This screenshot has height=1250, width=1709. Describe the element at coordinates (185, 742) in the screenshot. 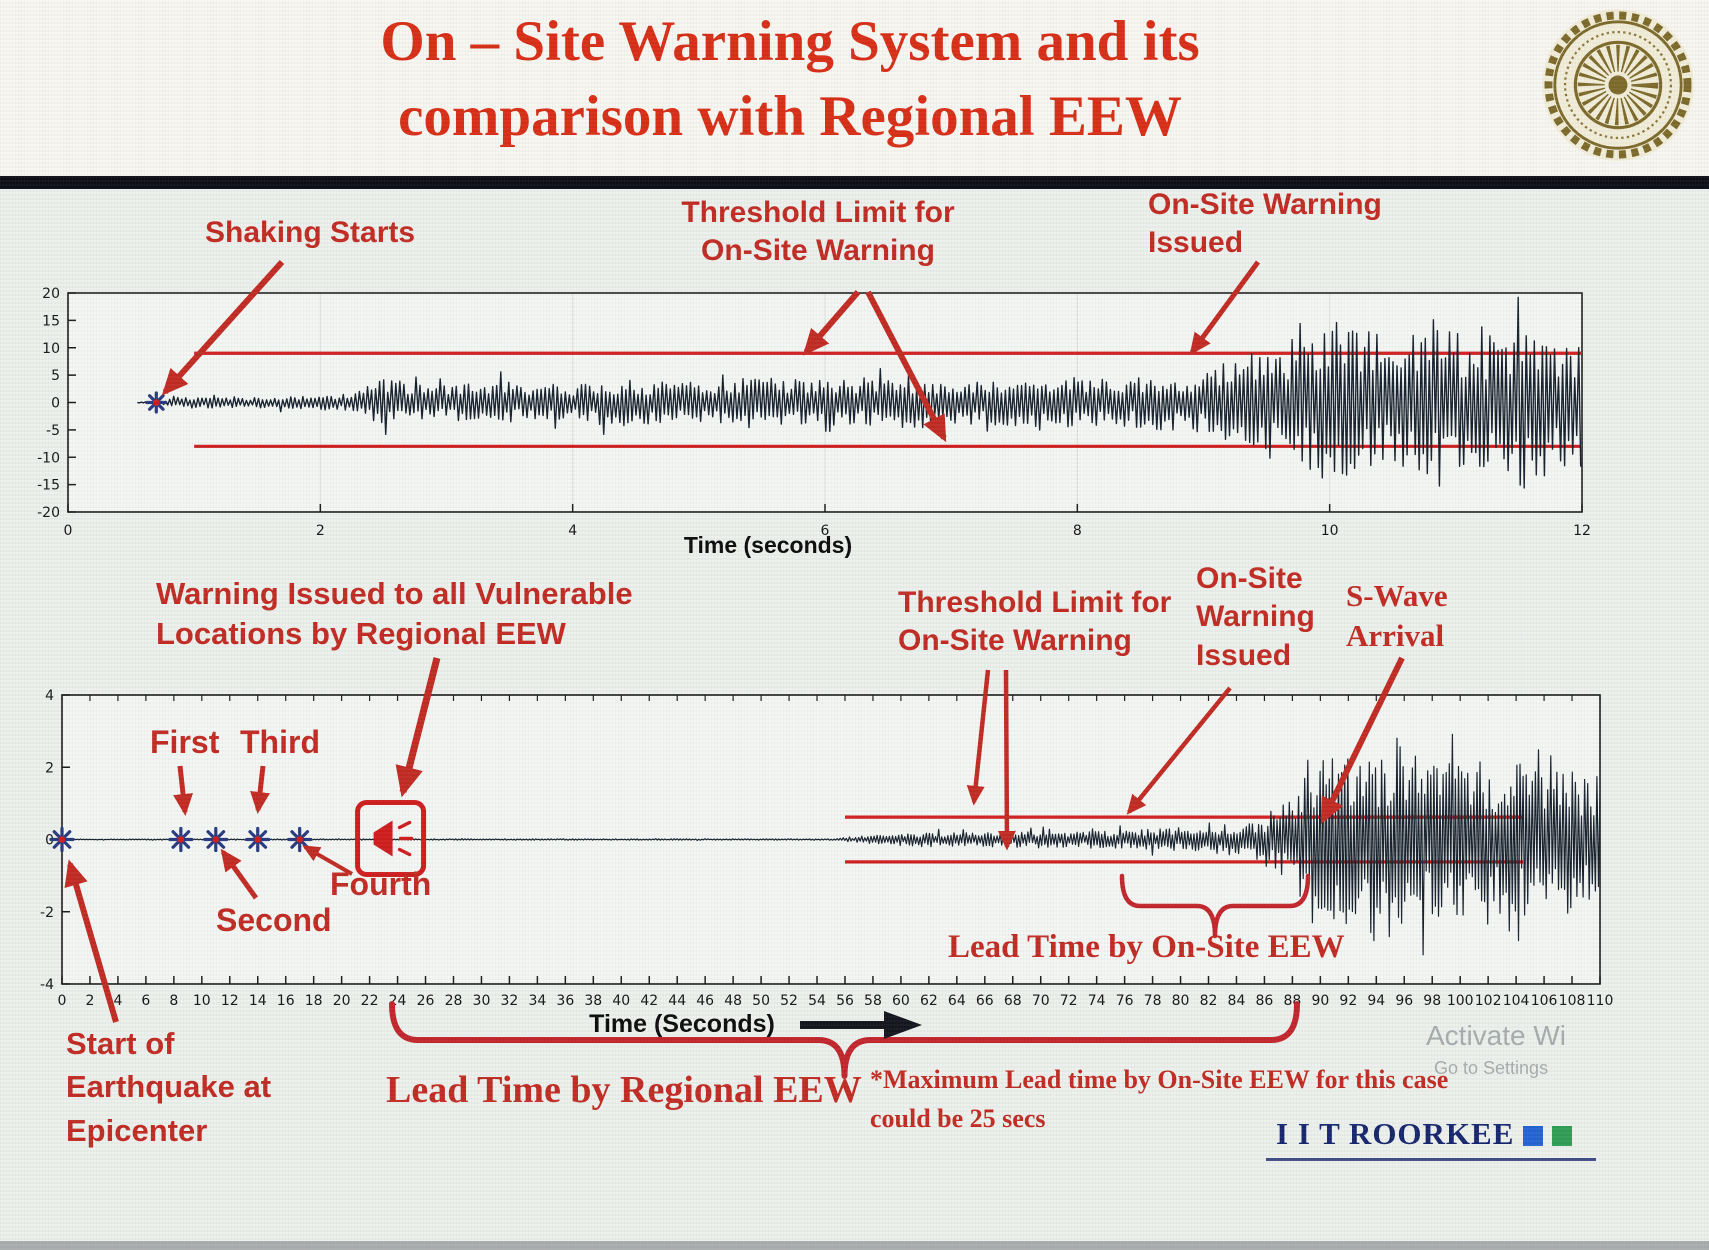

I see `annotation-first-report: First` at that location.